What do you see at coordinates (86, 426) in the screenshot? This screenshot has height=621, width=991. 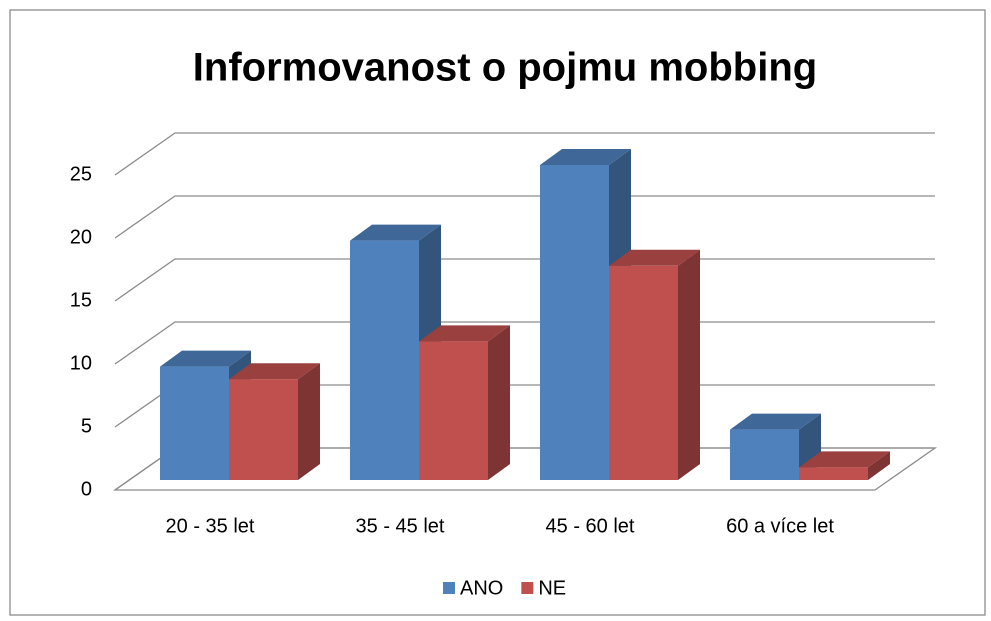 I see `y-tick-label: 5` at bounding box center [86, 426].